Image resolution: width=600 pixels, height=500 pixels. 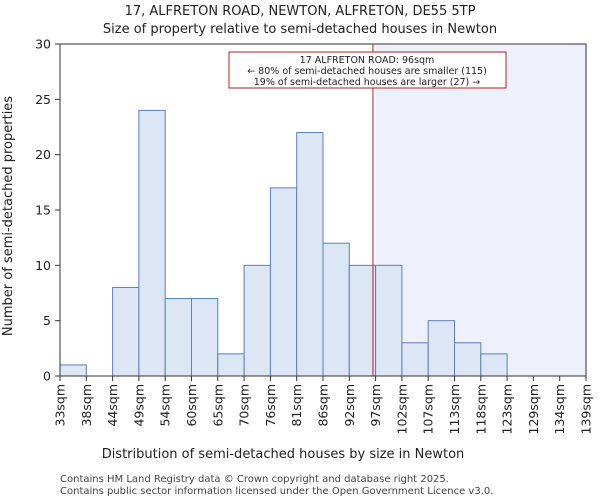 What do you see at coordinates (415, 359) in the screenshot?
I see `bar-102sqm` at bounding box center [415, 359].